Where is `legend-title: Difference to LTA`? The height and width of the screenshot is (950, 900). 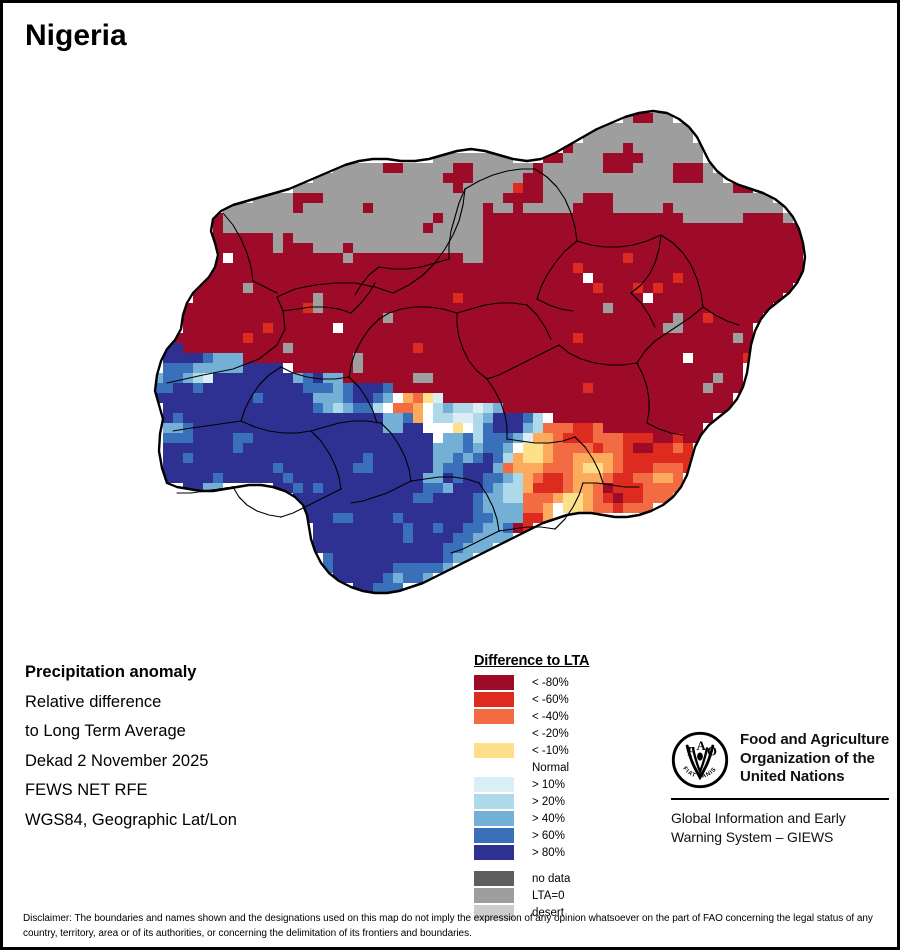 legend-title: Difference to LTA is located at coordinates (532, 661).